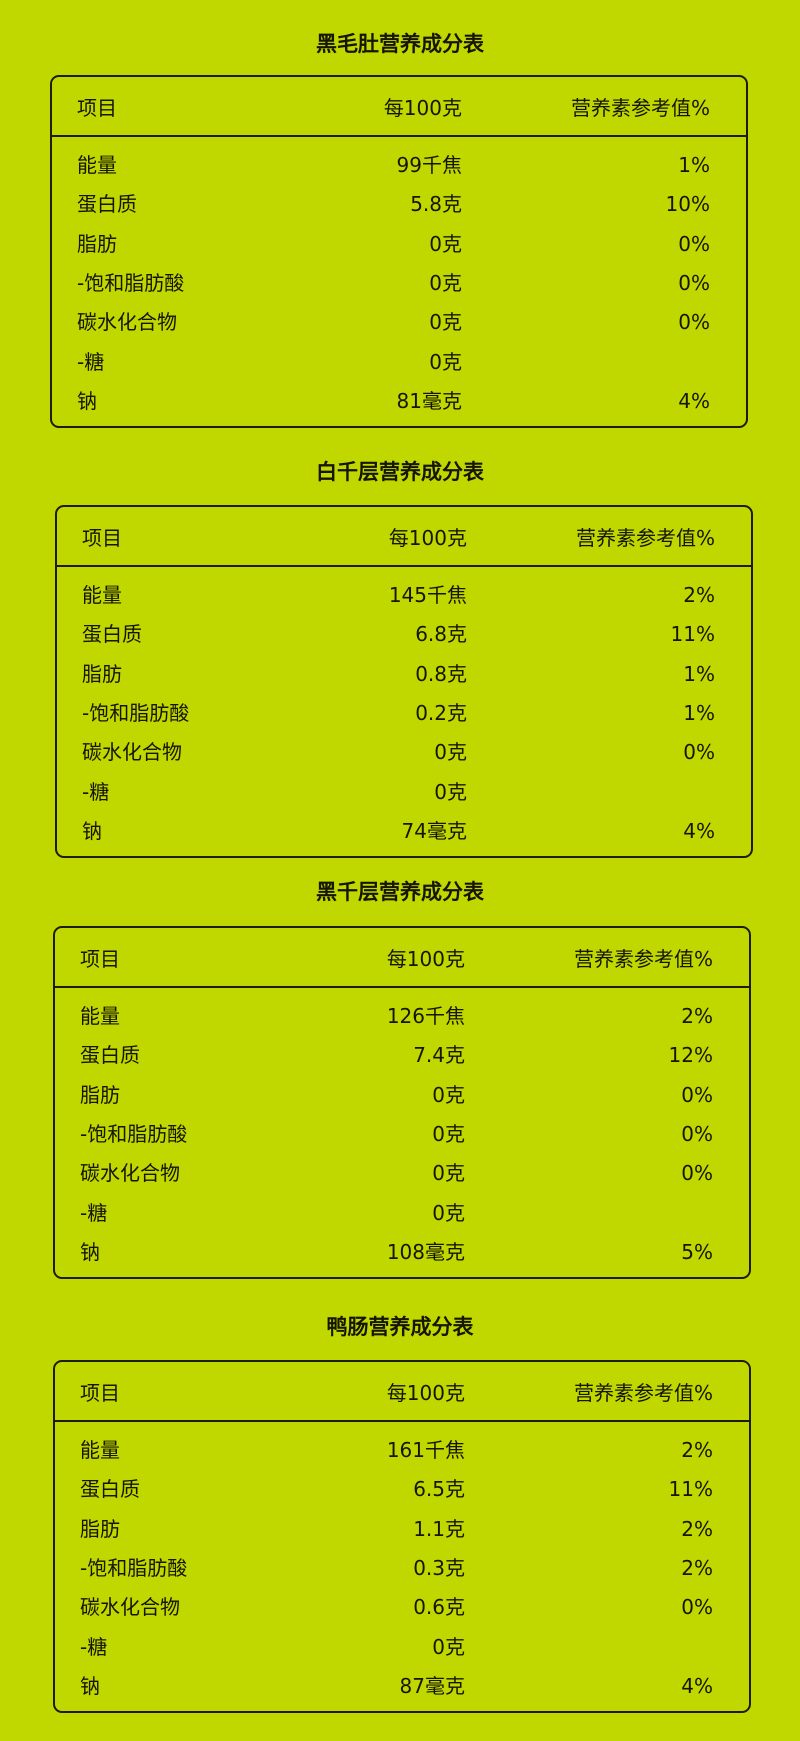  Describe the element at coordinates (400, 892) in the screenshot. I see `table-title: 黑千层营养成分表` at that location.